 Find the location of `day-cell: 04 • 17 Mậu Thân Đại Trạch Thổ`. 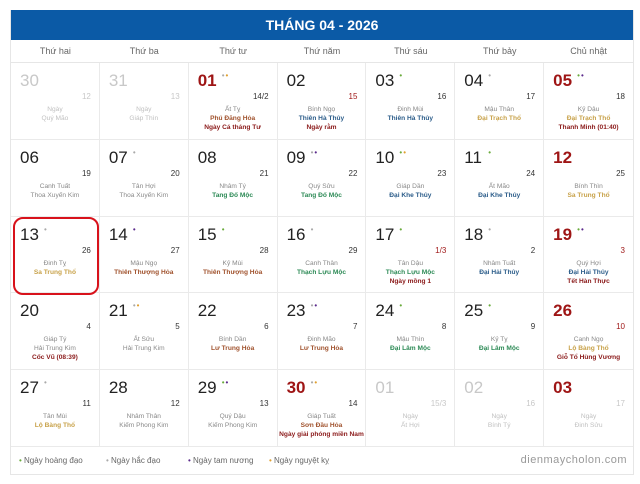

day-cell: 04 • 17 Mậu Thân Đại Trạch Thổ is located at coordinates (500, 101).